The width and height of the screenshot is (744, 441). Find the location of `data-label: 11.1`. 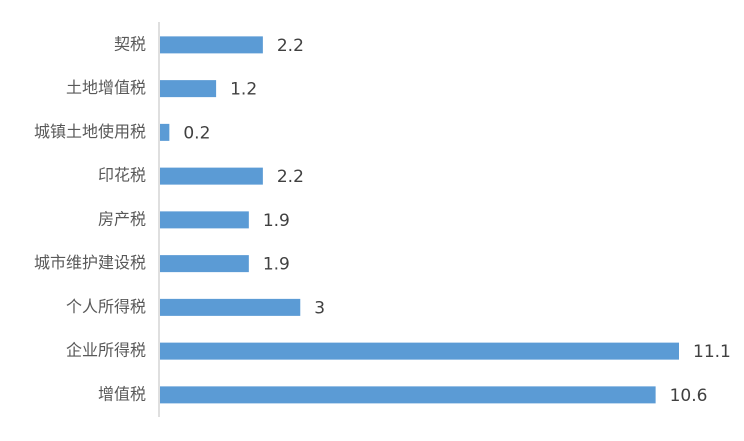

data-label: 11.1 is located at coordinates (712, 352).